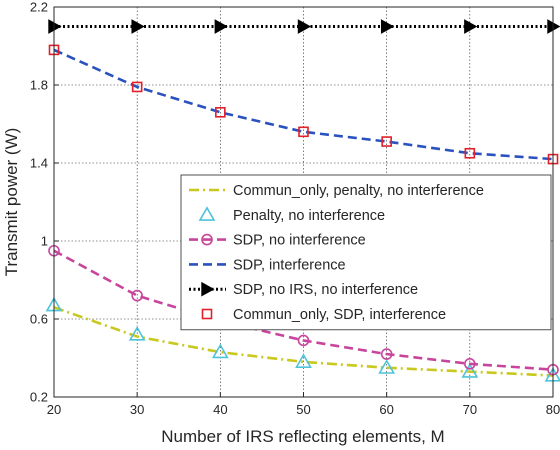 The width and height of the screenshot is (560, 450). Describe the element at coordinates (386, 409) in the screenshot. I see `x-tick-label: 60` at that location.